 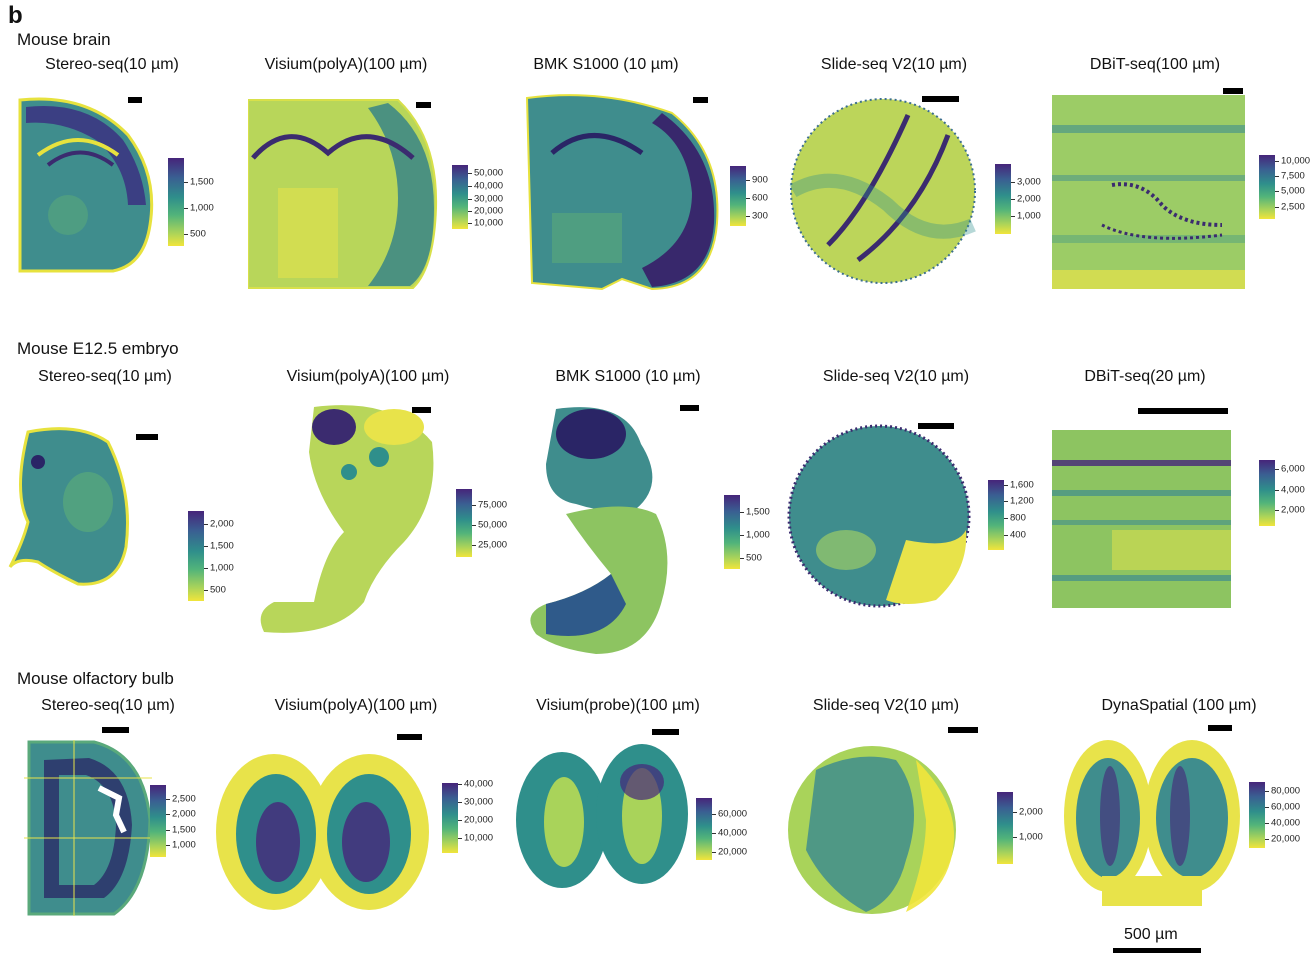 I want to click on mouse-embryo-stereo-seq-image, so click(x=68, y=506).